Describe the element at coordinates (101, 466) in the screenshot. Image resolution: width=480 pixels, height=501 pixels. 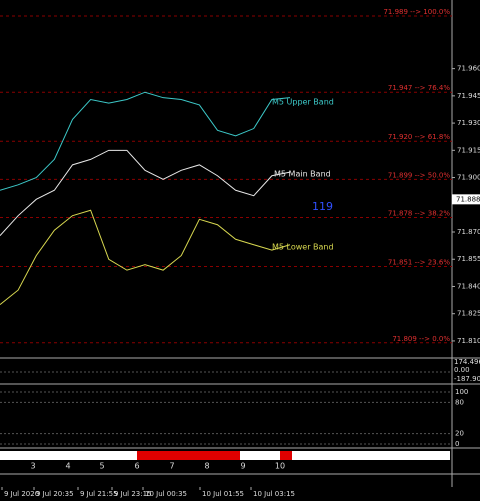
I see `session-label: 5` at that location.